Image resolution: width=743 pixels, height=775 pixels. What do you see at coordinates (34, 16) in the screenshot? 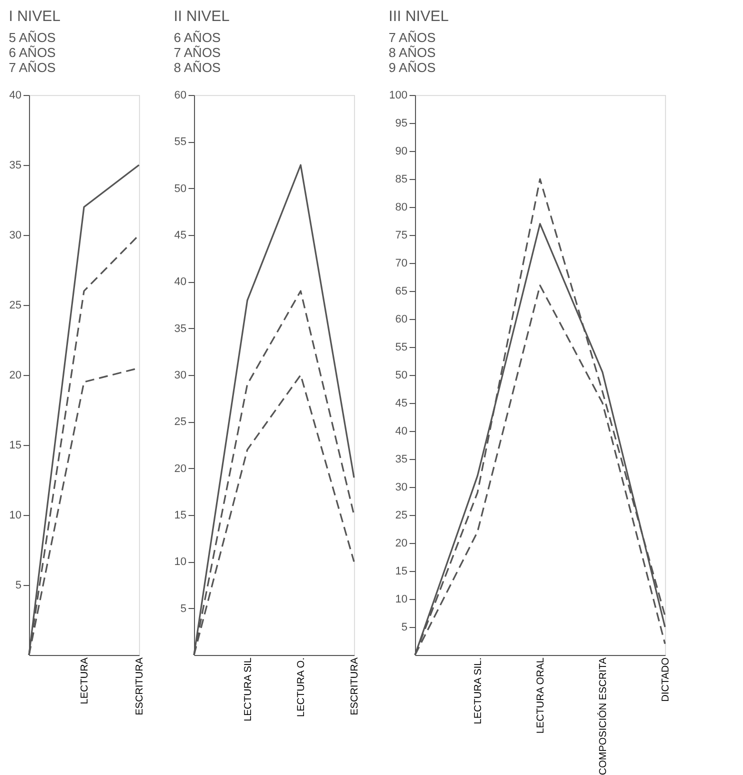
I see `chart-title: I NIVEL` at bounding box center [34, 16].